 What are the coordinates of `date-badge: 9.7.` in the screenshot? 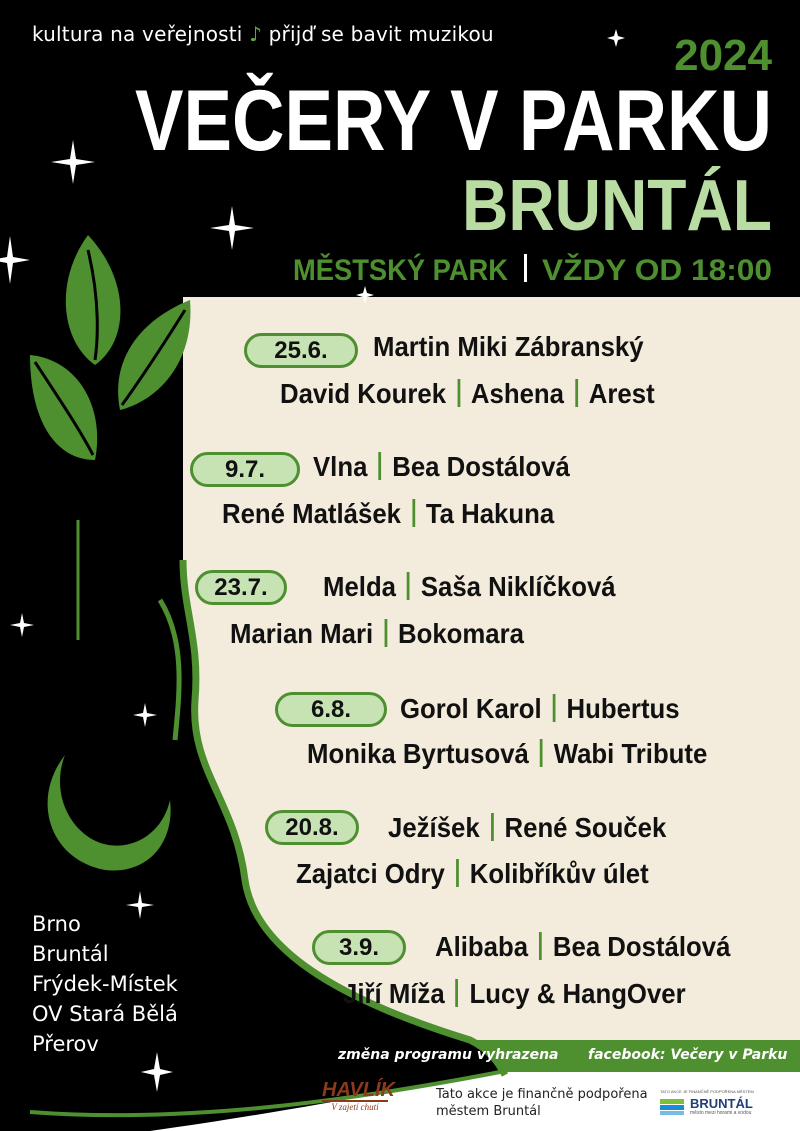 It's located at (245, 469).